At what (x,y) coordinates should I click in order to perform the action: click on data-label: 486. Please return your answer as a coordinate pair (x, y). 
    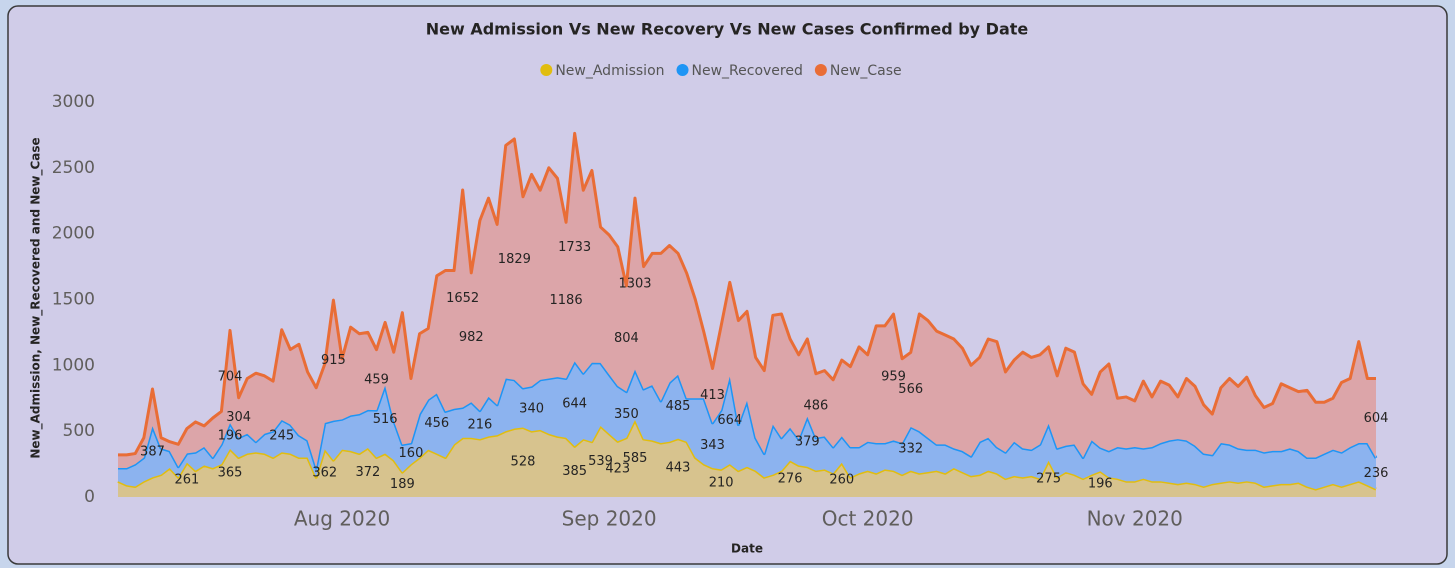
    Looking at the image, I should click on (816, 405).